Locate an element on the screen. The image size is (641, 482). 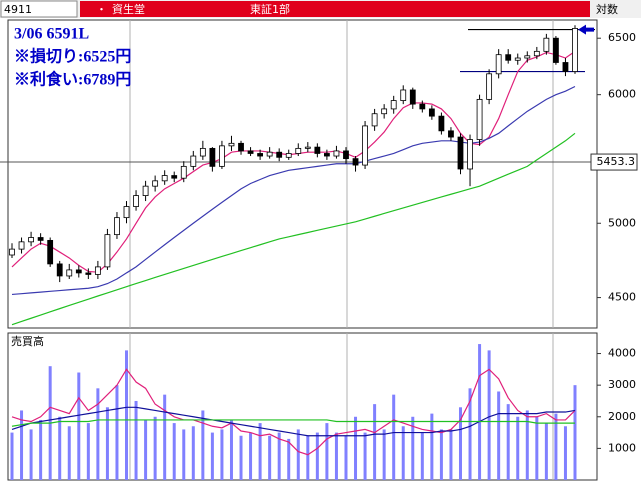
stock-code: 4911 is located at coordinates (18, 9).